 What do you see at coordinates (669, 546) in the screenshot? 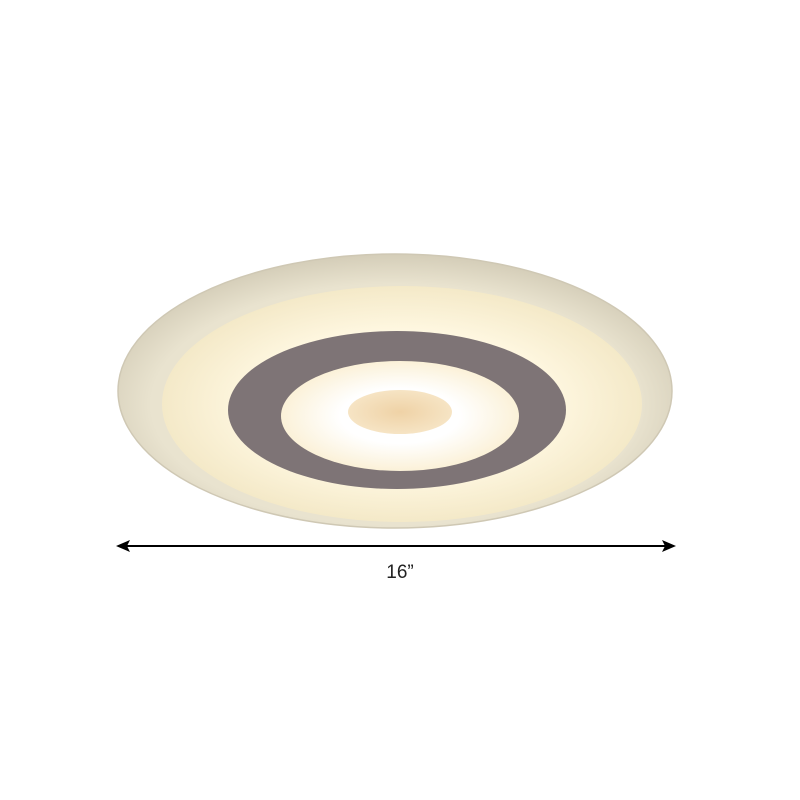
I see `arrow-right-icon` at bounding box center [669, 546].